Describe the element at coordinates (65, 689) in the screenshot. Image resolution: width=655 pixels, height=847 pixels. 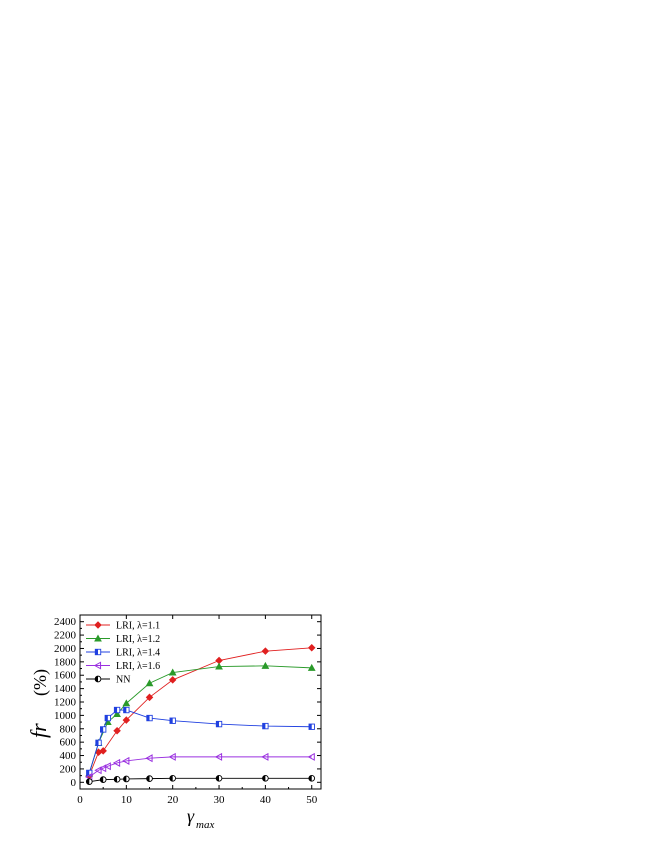
I see `y-tick-label: 1400` at that location.